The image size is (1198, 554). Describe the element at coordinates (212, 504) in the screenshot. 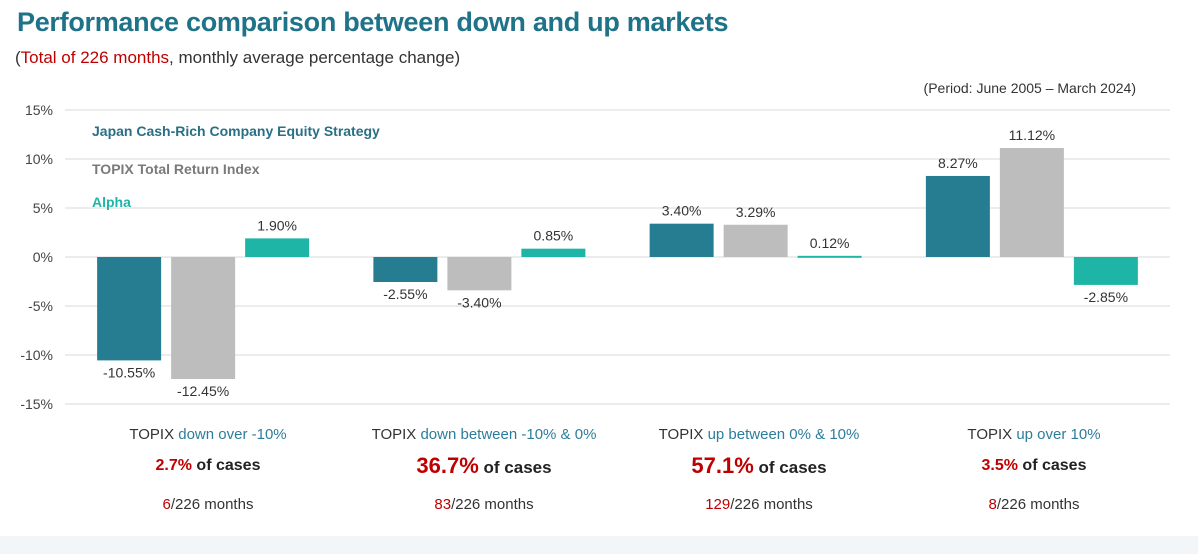

I see `months-count-rest-1: /226 months` at that location.